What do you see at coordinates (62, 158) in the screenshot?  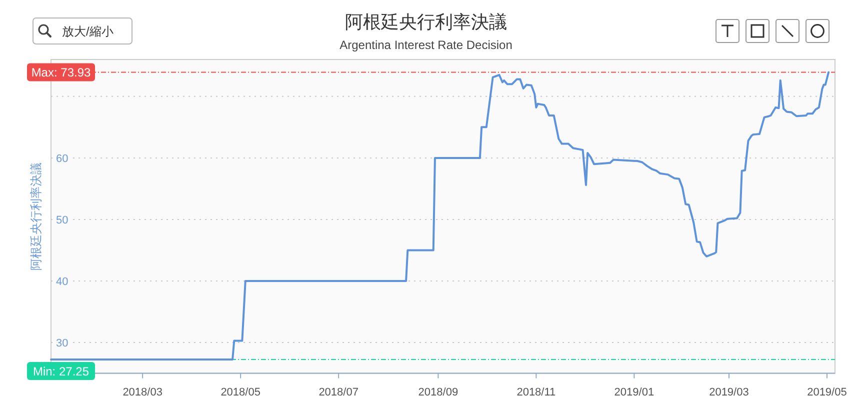 I see `y-tick-label: 60` at bounding box center [62, 158].